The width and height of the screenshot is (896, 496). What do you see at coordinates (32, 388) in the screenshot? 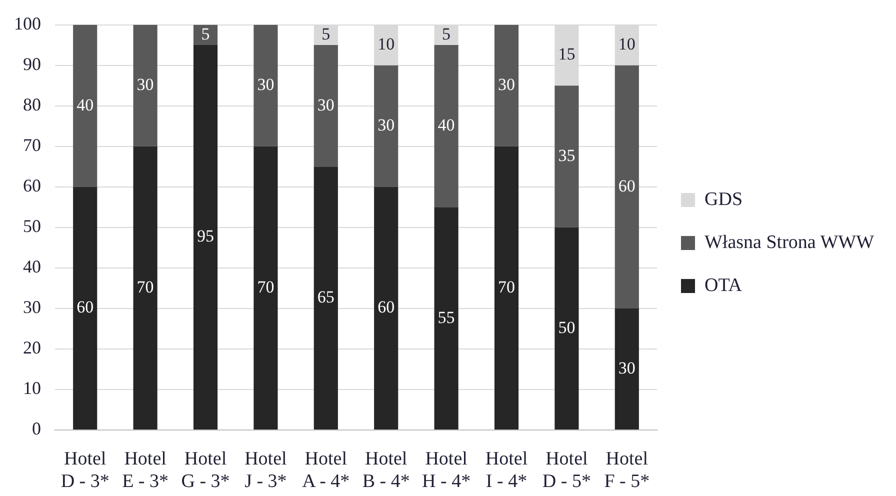
I see `y-tick-label: 10` at bounding box center [32, 388].